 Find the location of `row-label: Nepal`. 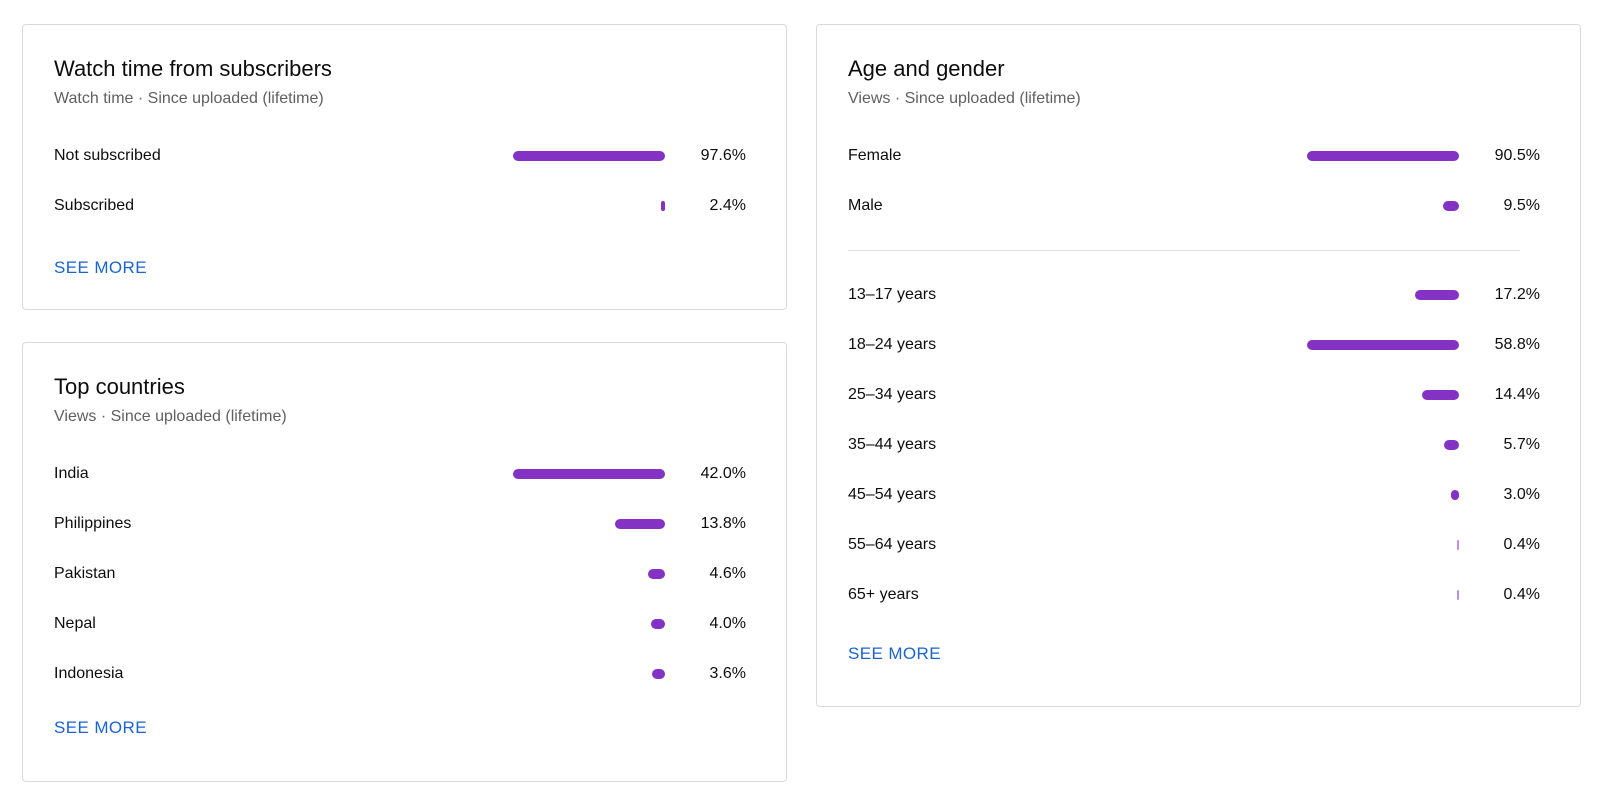

row-label: Nepal is located at coordinates (75, 623).